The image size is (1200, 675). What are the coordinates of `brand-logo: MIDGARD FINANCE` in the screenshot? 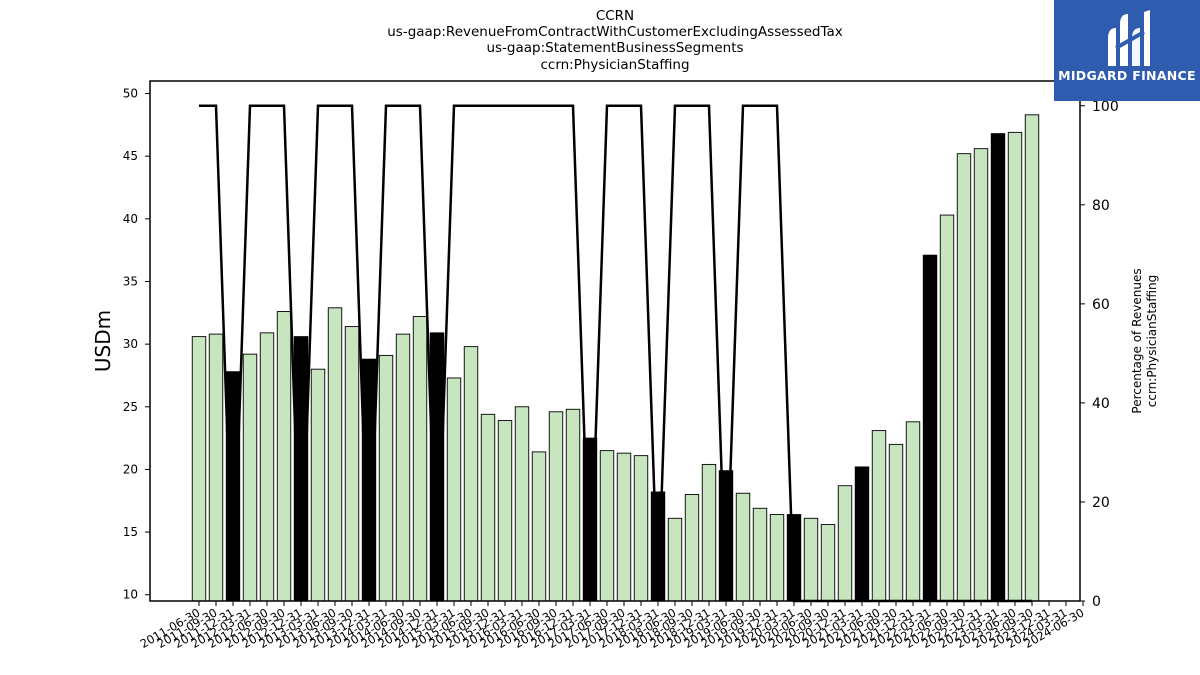 It's located at (1127, 50).